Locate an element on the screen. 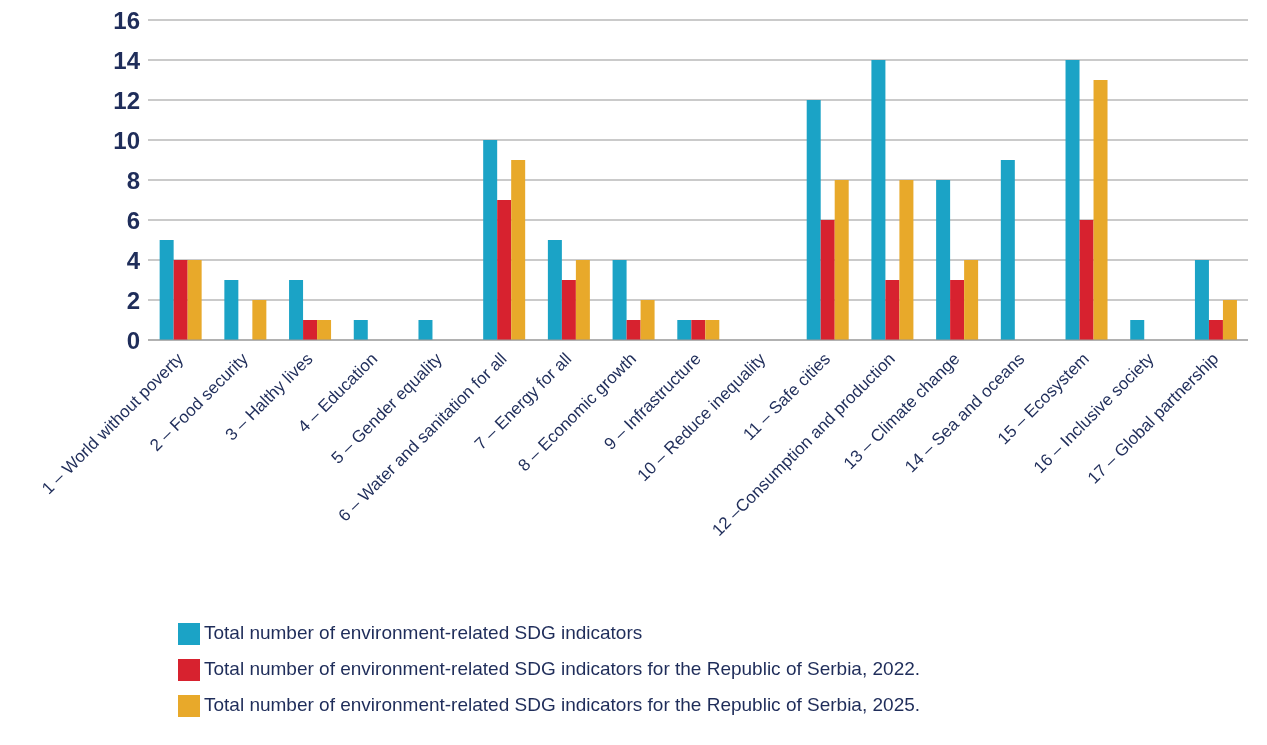 The height and width of the screenshot is (745, 1267). legend-label: Total number of environment-related SDG indicators for the Republic of Serbia, 2025. is located at coordinates (562, 704).